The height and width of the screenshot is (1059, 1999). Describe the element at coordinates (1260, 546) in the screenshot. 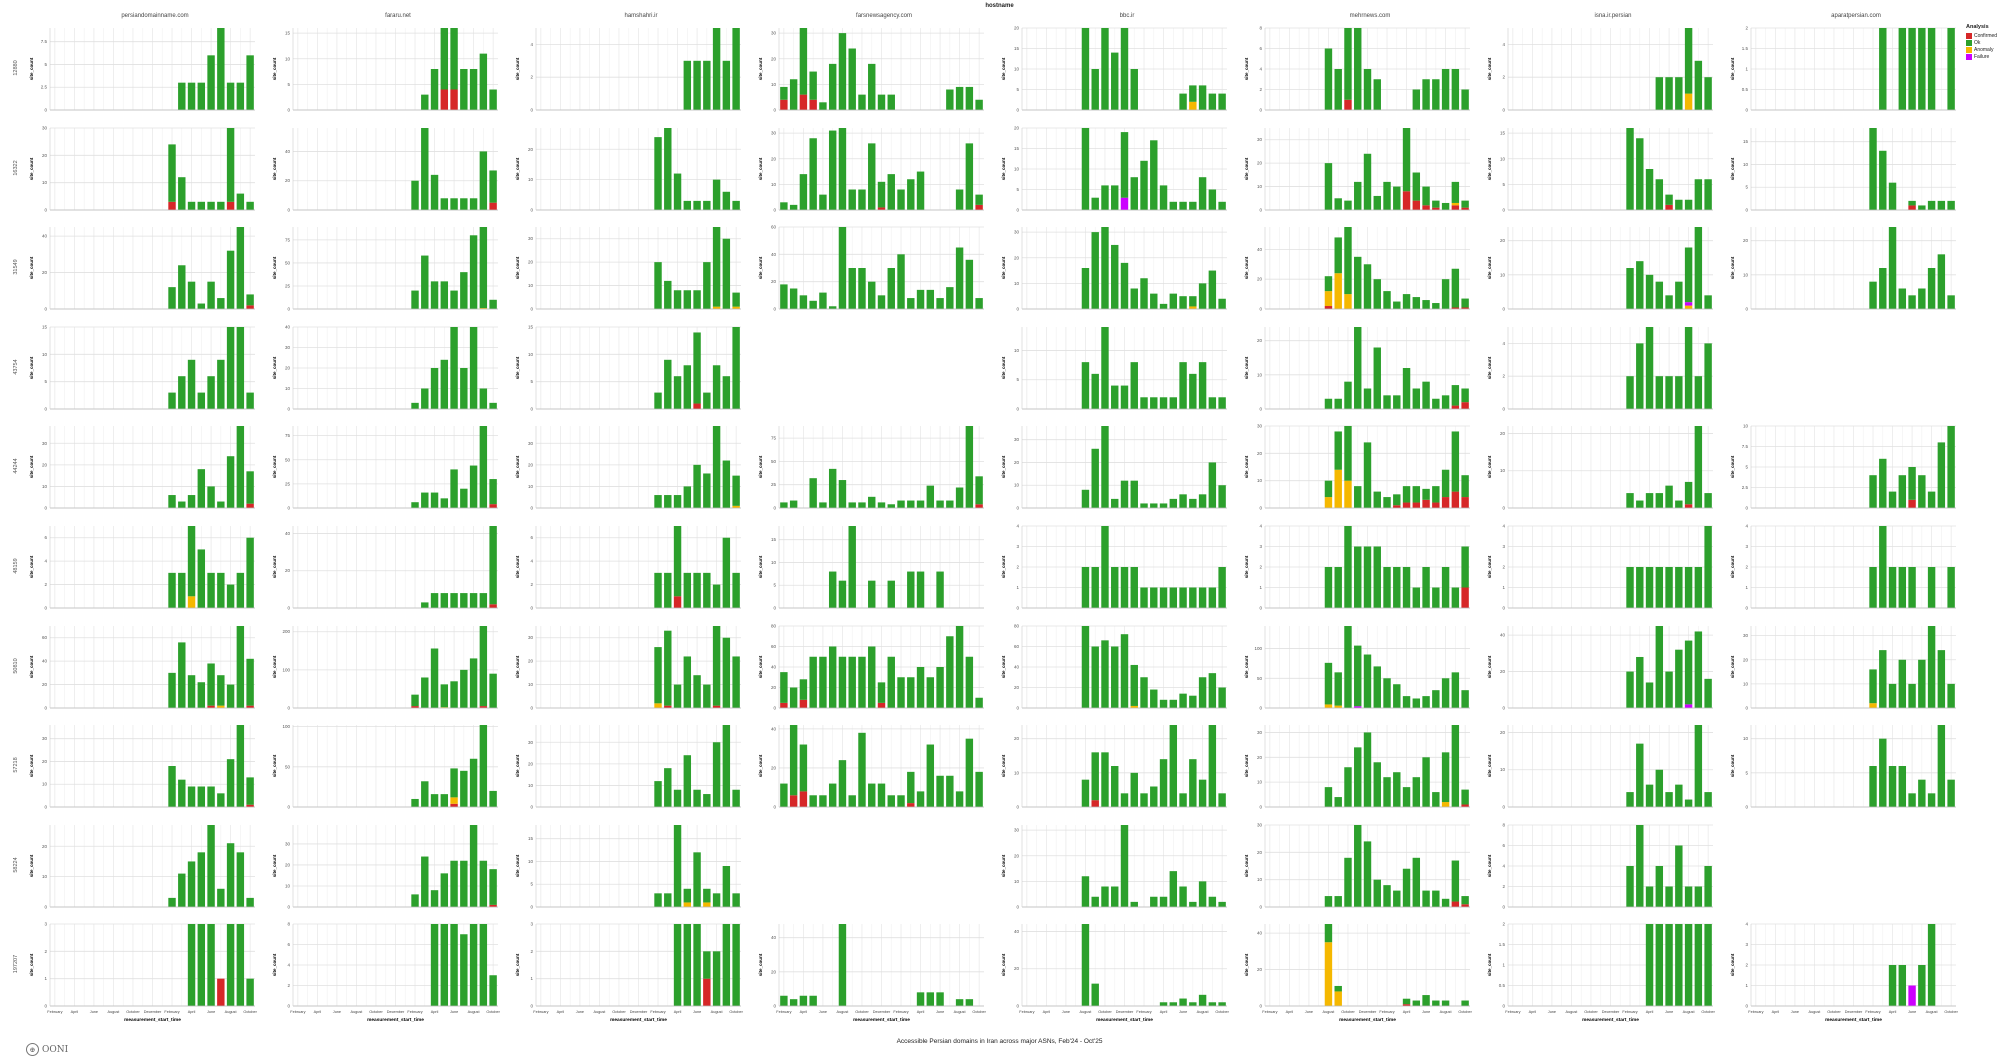

I see `y-tick-label: 3` at that location.